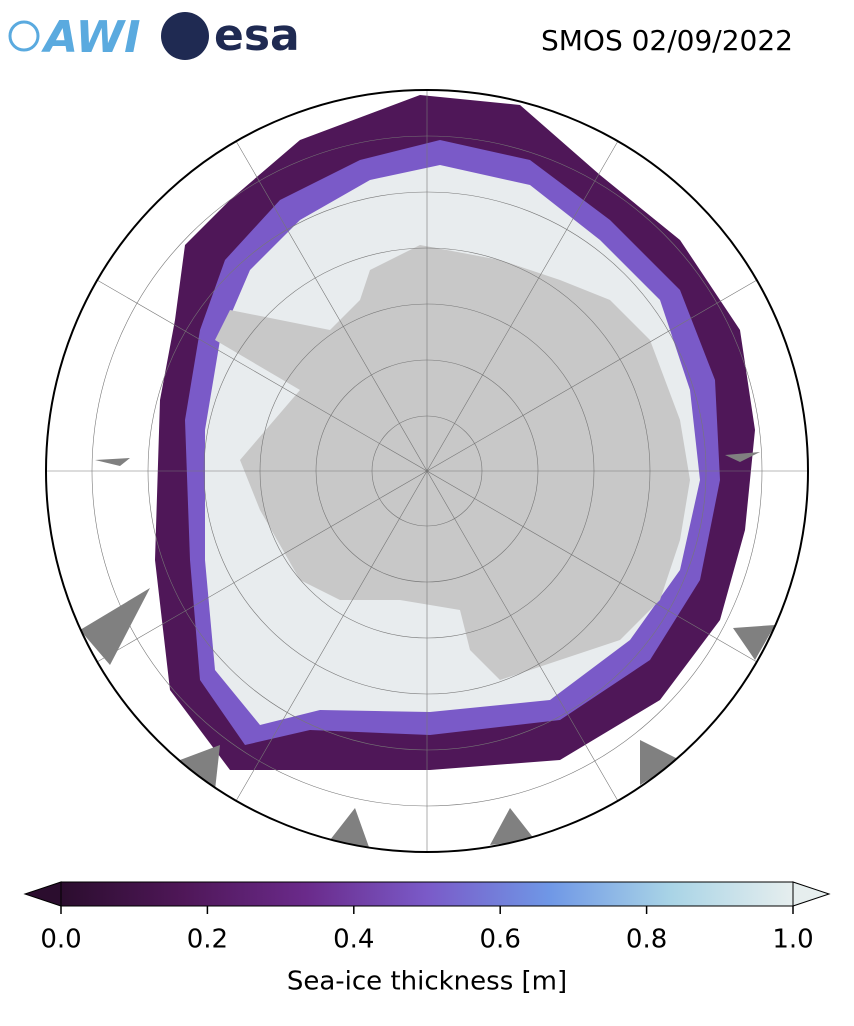 Image resolution: width=854 pixels, height=1026 pixels. Describe the element at coordinates (185, 36) in the screenshot. I see `logo-circle` at that location.